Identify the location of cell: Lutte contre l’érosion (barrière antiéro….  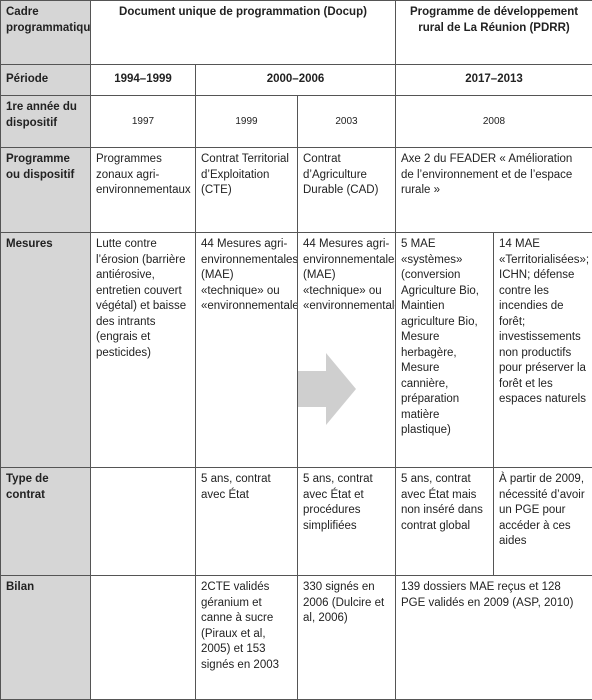
(143, 350).